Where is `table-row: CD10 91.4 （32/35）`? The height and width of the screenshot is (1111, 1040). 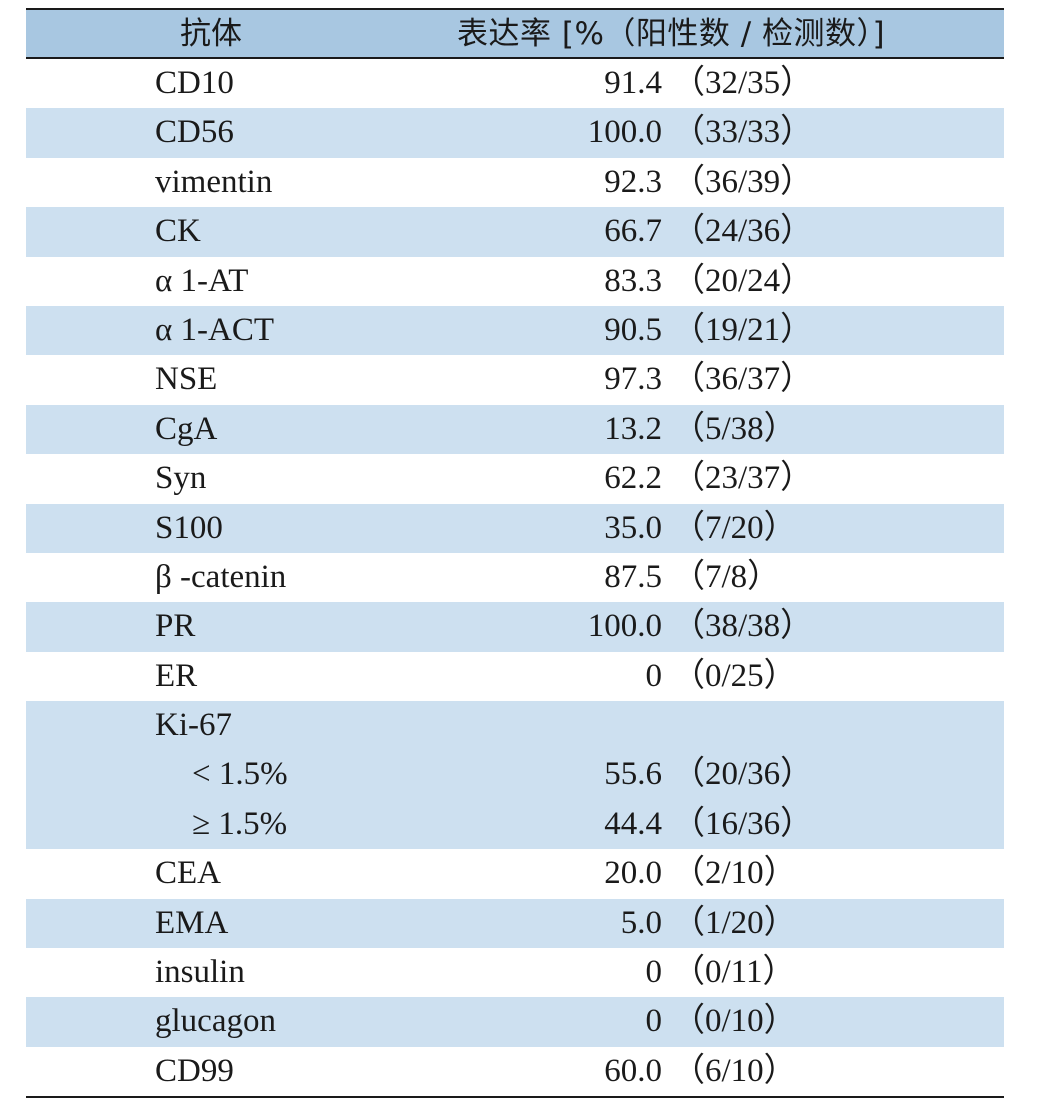 table-row: CD10 91.4 （32/35） is located at coordinates (515, 83).